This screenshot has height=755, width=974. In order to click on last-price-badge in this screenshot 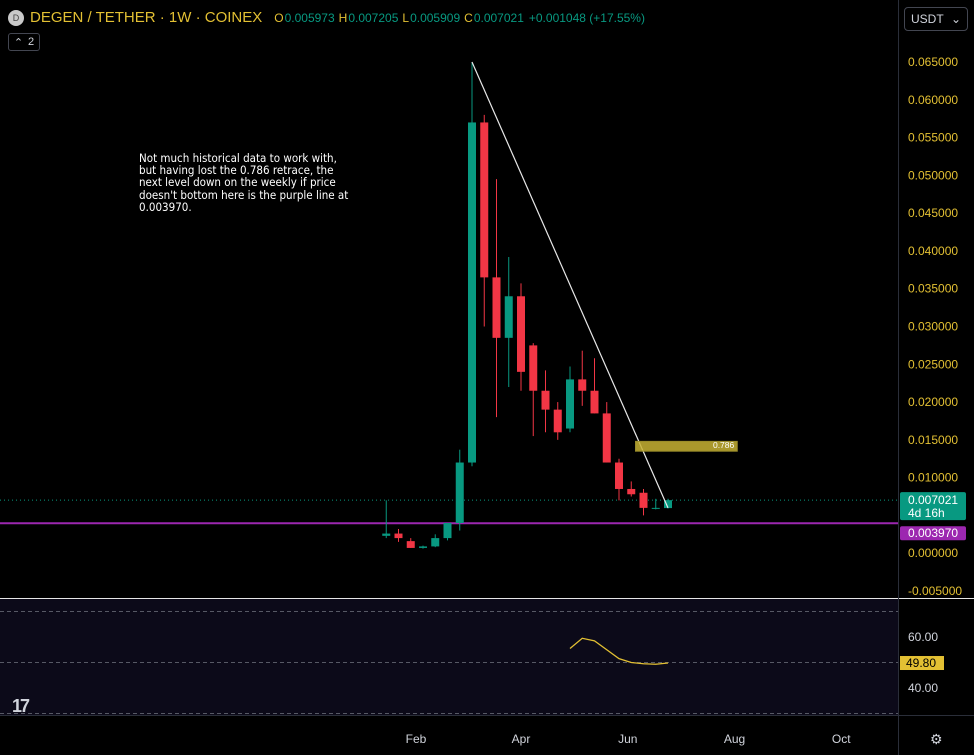, I will do `click(933, 506)`.